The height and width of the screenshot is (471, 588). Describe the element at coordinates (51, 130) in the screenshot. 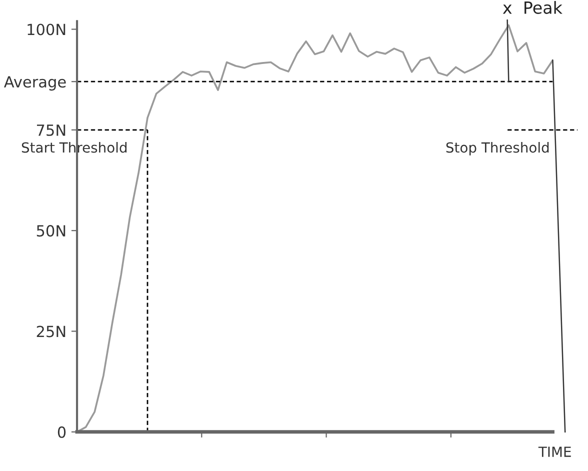

I see `y-tick-label: 75N` at that location.